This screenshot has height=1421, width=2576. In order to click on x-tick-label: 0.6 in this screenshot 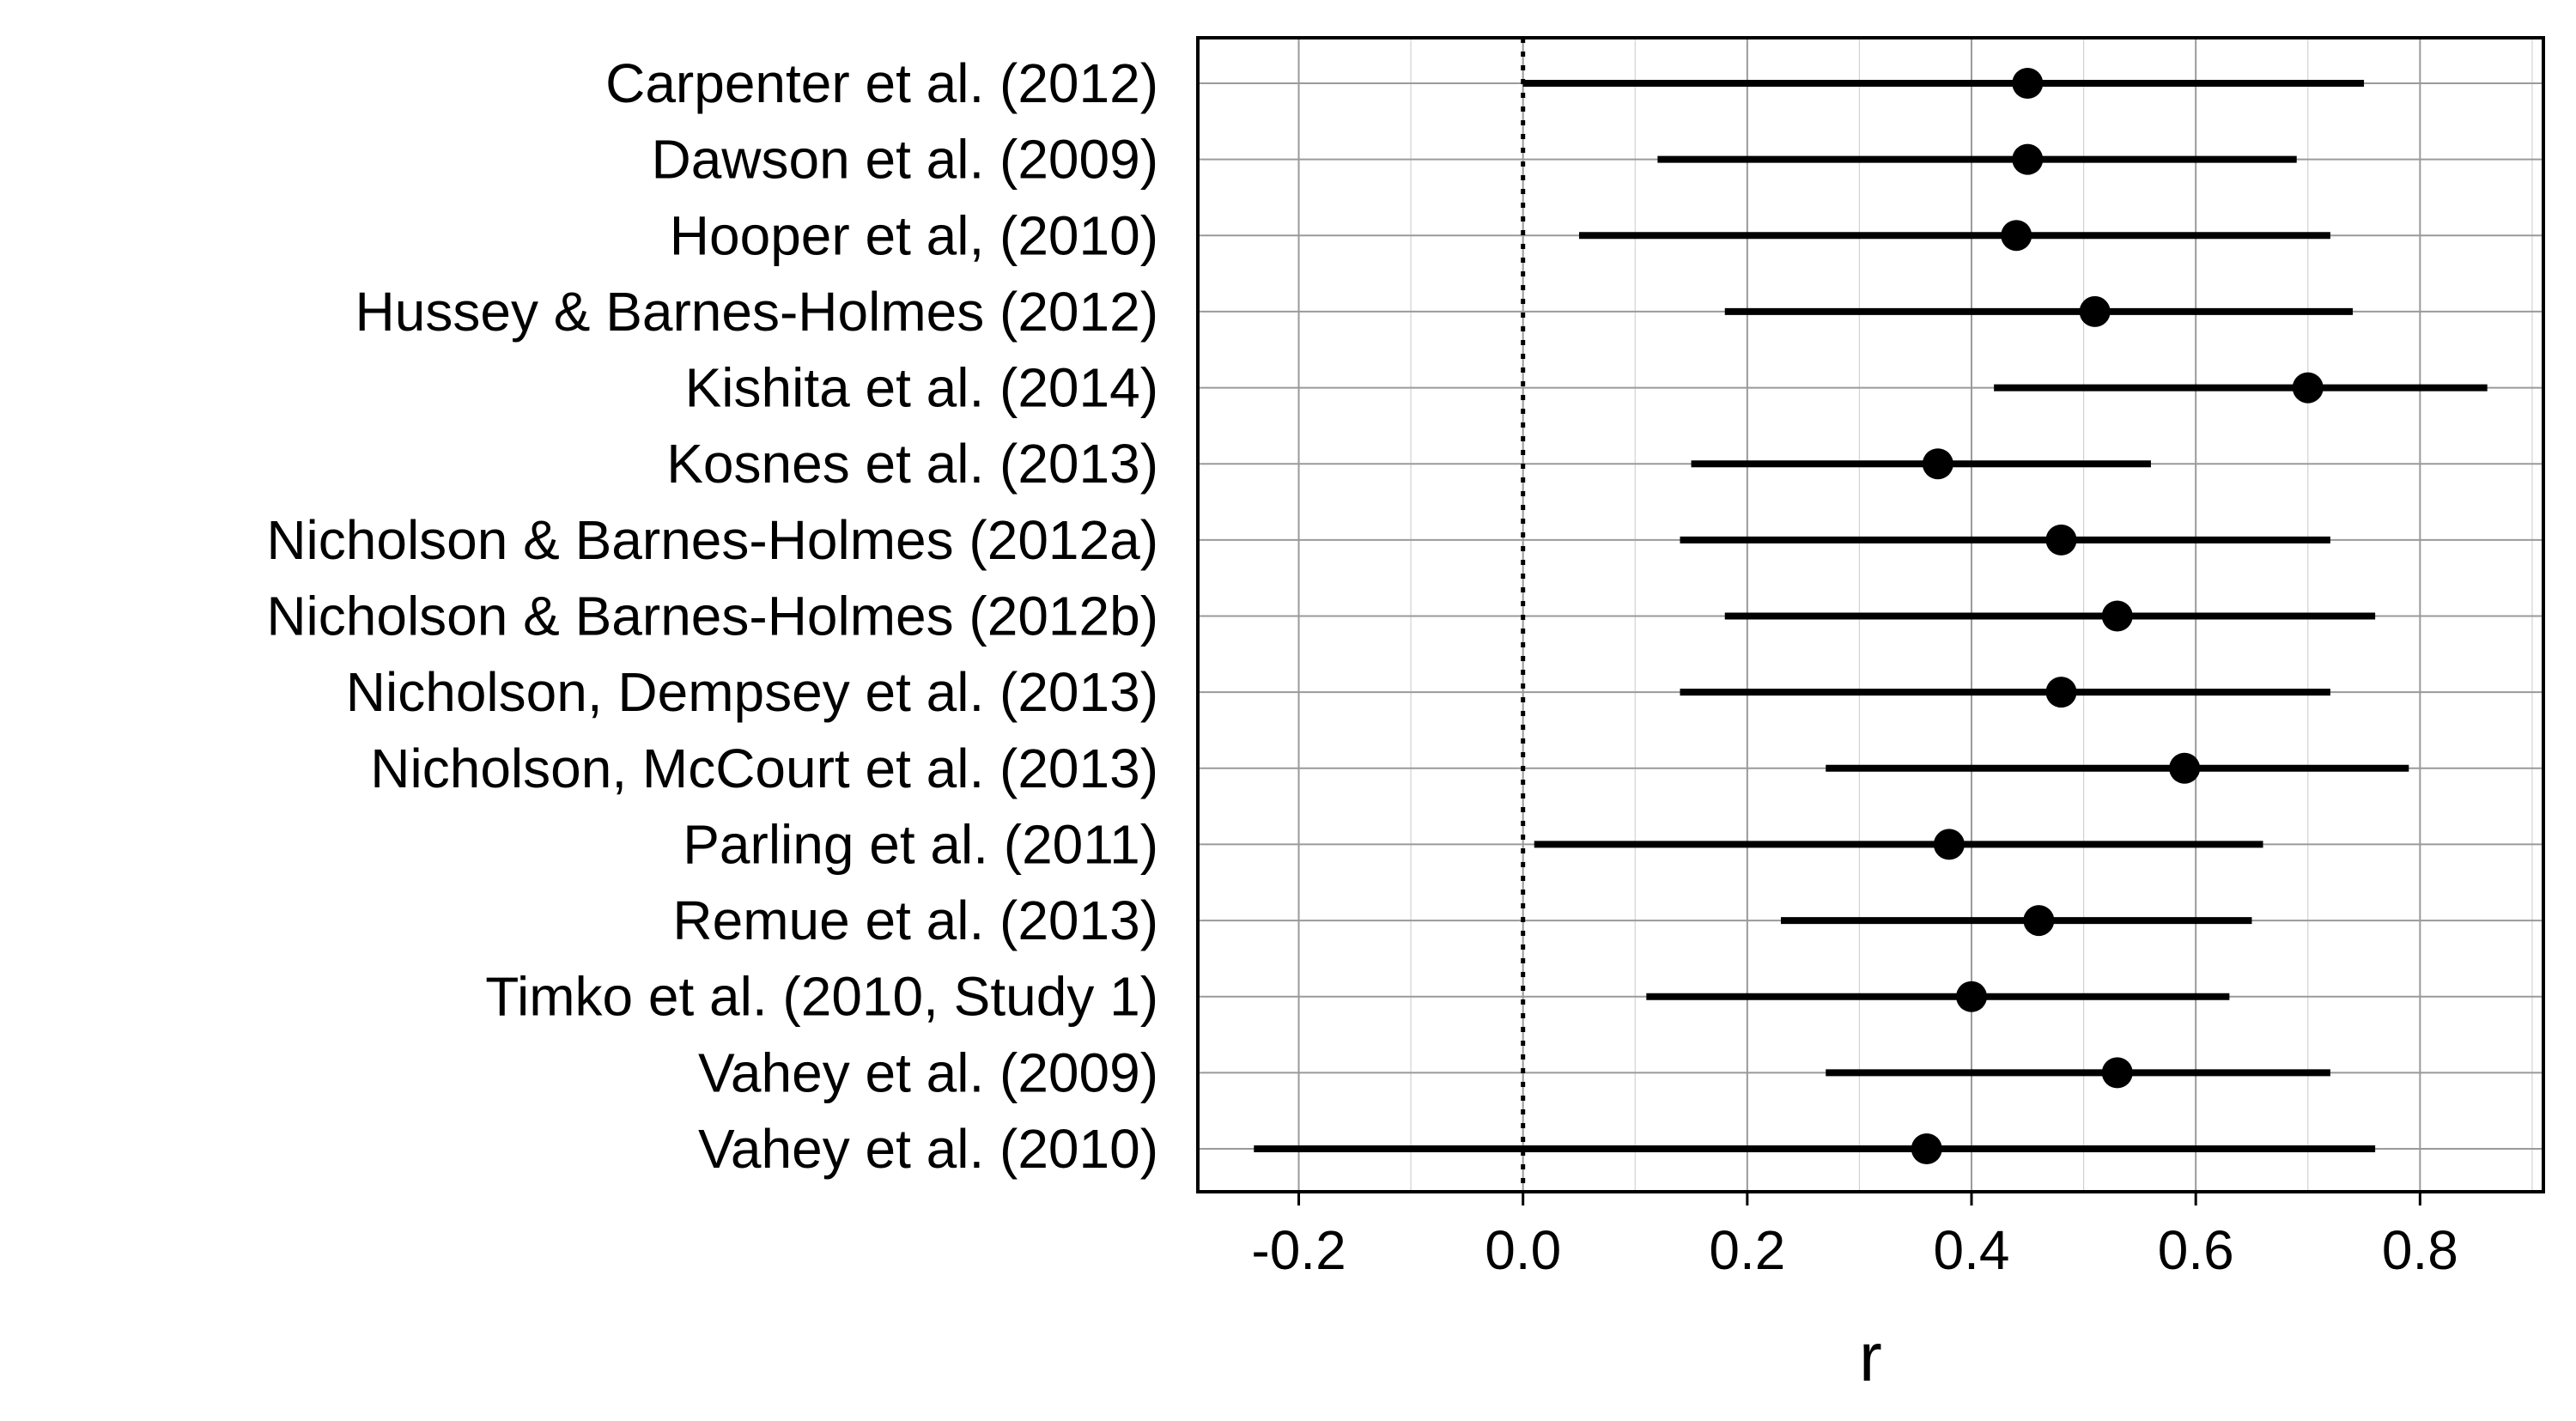, I will do `click(2196, 1250)`.